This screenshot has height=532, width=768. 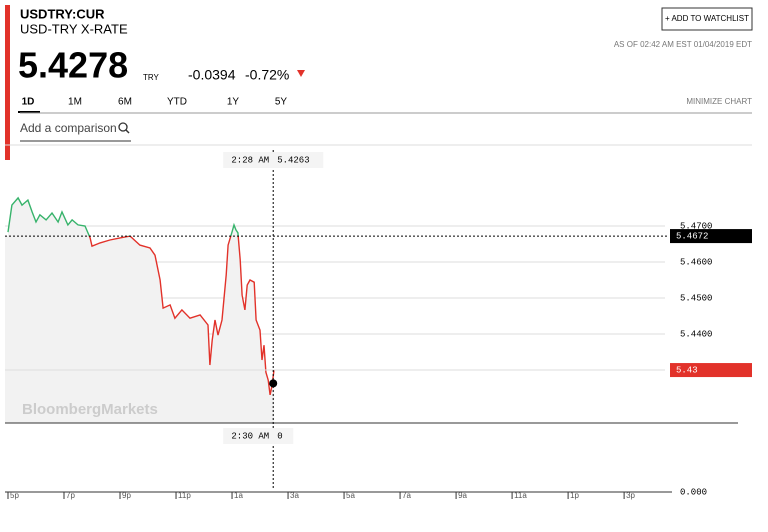 What do you see at coordinates (711, 370) in the screenshot?
I see `last-value-box` at bounding box center [711, 370].